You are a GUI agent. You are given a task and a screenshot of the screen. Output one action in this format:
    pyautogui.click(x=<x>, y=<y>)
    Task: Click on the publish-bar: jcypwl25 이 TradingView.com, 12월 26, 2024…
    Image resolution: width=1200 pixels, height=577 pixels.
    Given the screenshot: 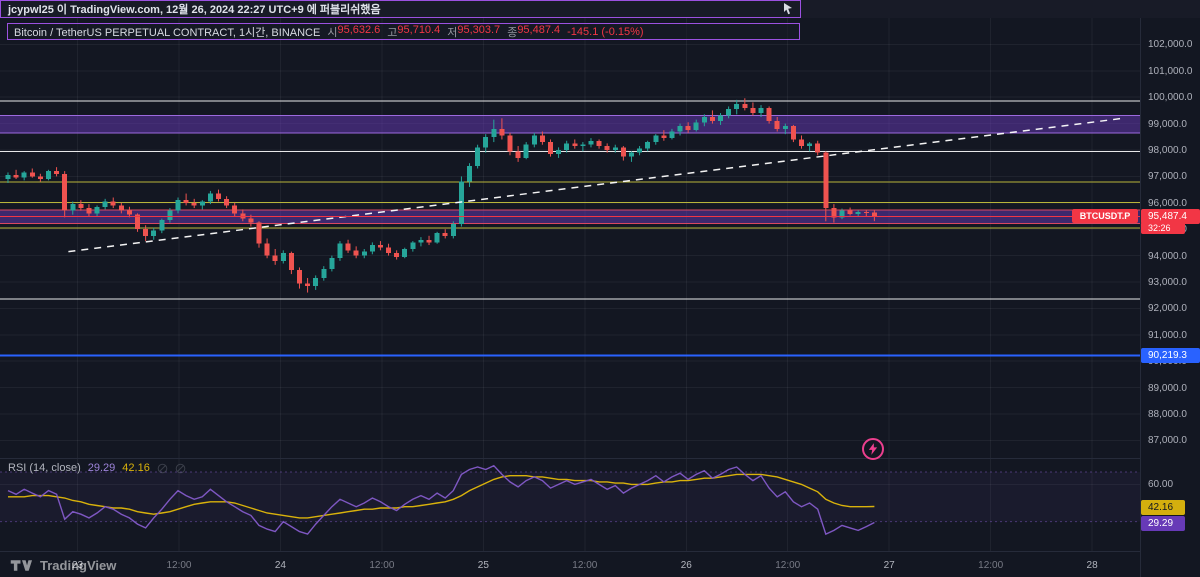 What is the action you would take?
    pyautogui.click(x=600, y=9)
    